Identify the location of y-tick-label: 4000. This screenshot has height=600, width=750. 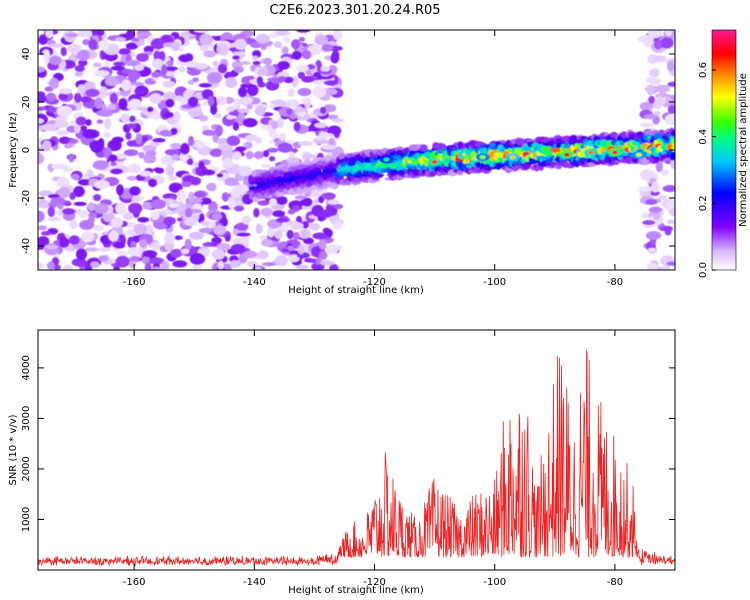
(26, 367).